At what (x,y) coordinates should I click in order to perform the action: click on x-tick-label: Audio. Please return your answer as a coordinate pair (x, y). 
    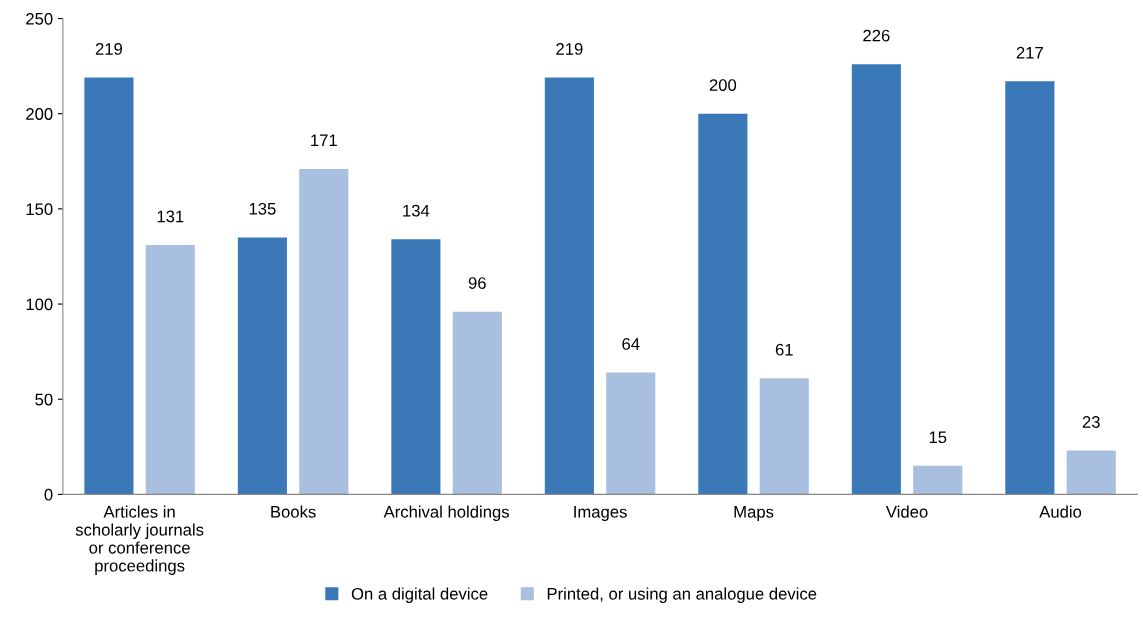
    Looking at the image, I should click on (1060, 511).